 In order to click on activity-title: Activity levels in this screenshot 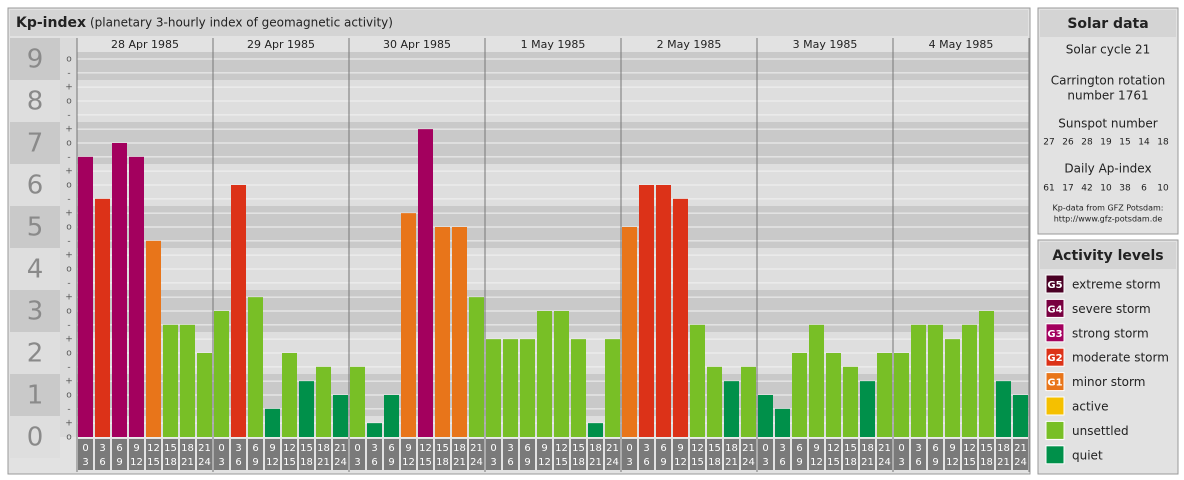, I will do `click(1107, 256)`.